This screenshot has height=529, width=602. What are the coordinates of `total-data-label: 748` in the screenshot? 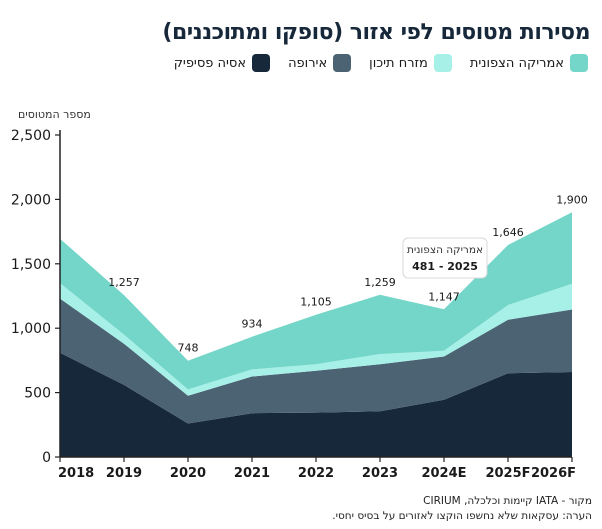 It's located at (188, 348).